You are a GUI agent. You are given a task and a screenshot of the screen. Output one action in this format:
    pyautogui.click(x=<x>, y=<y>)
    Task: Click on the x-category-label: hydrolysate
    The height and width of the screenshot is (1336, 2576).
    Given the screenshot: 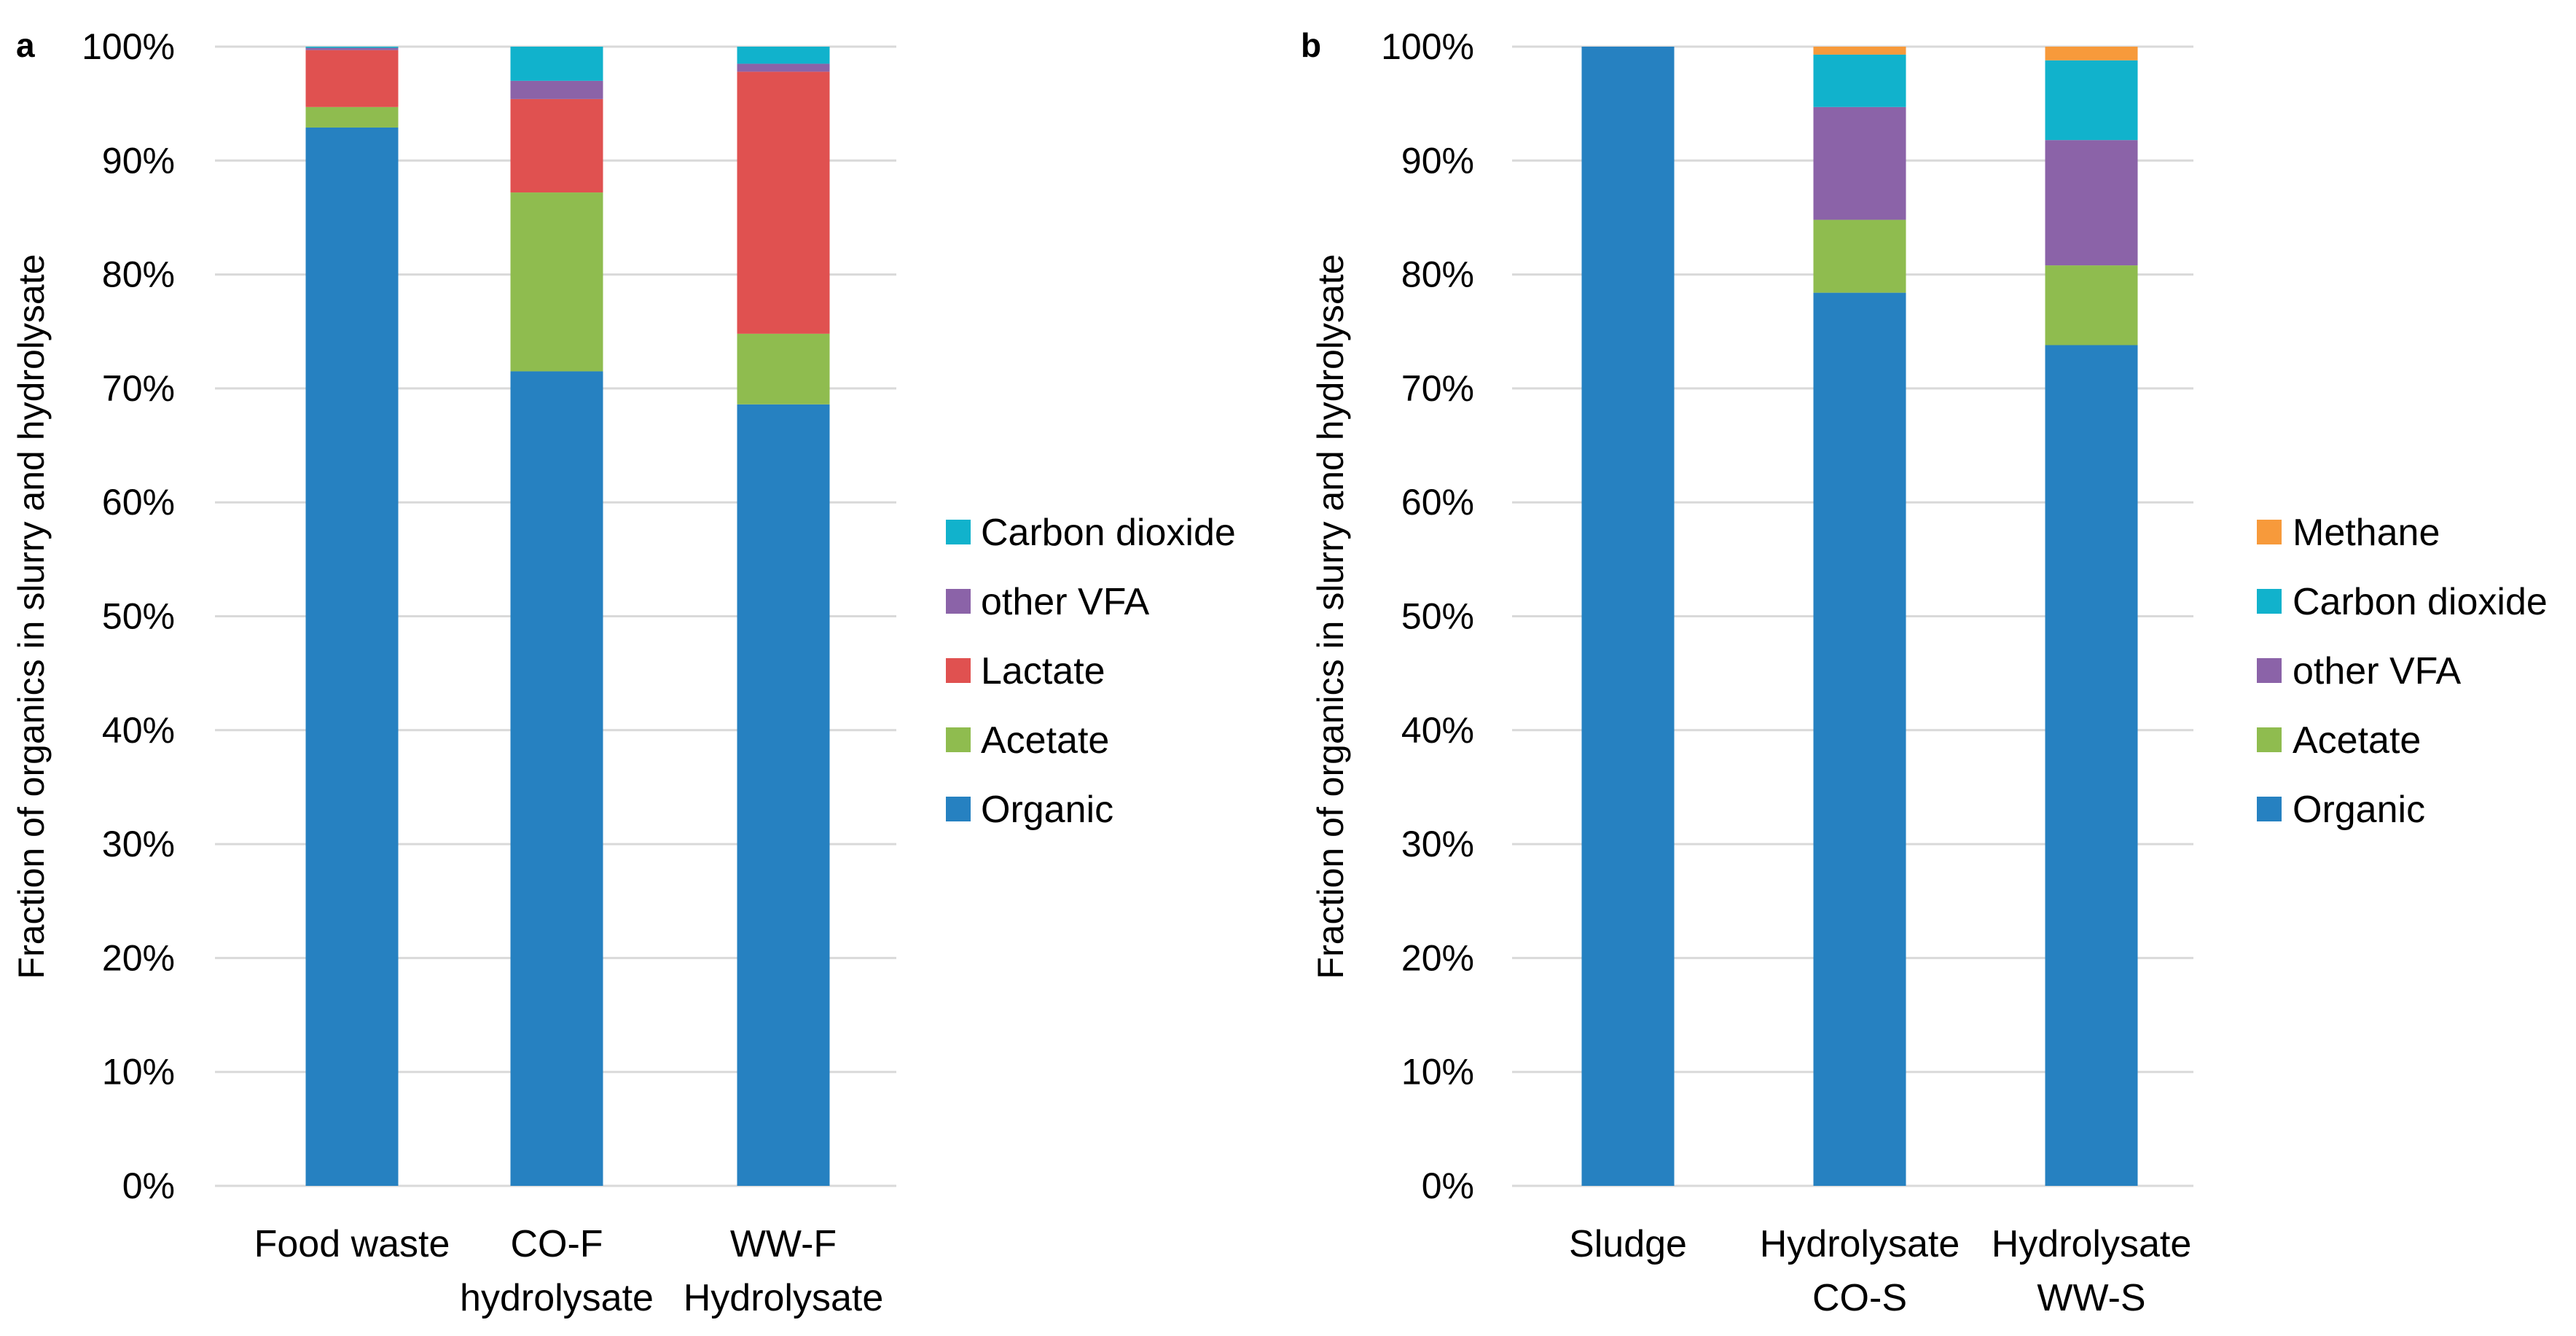 What is the action you would take?
    pyautogui.click(x=557, y=1298)
    